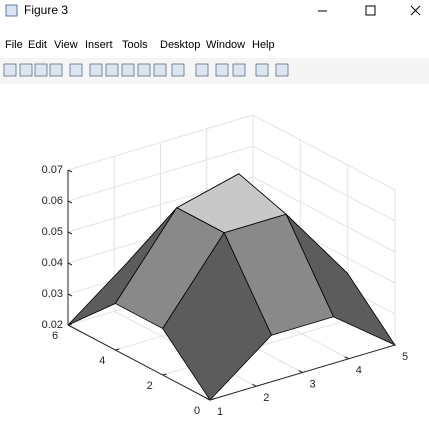 This screenshot has height=432, width=429. I want to click on x-tick-label: 5, so click(405, 357).